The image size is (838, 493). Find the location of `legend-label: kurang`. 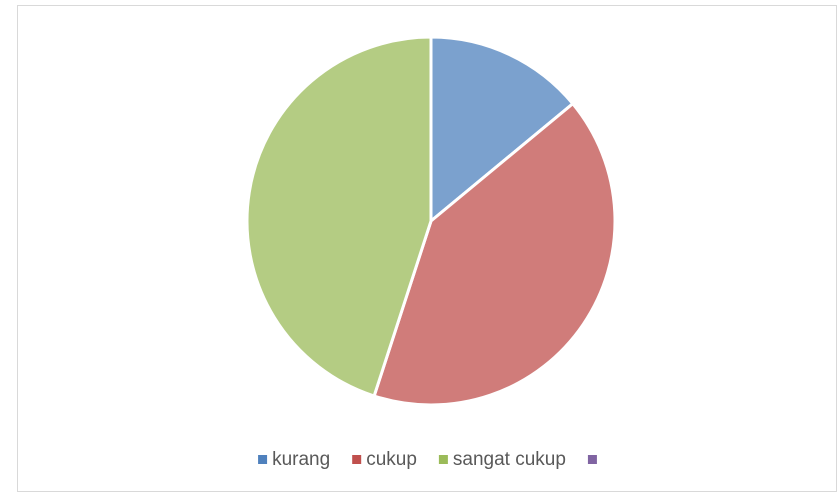

legend-label: kurang is located at coordinates (301, 459).